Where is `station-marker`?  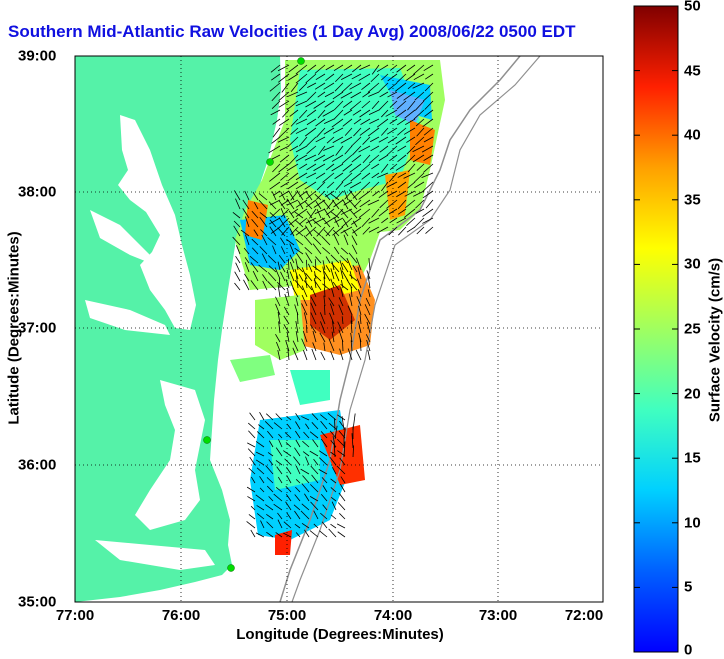 station-marker is located at coordinates (207, 440).